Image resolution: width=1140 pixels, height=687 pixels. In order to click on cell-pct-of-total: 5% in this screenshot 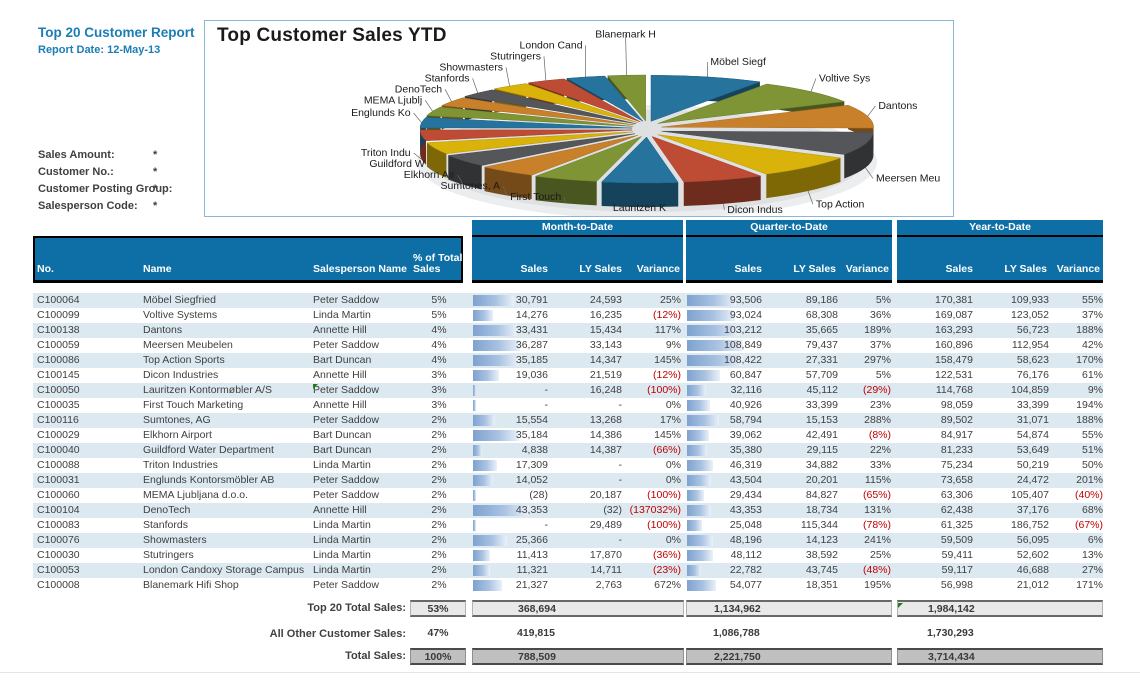, I will do `click(439, 315)`.